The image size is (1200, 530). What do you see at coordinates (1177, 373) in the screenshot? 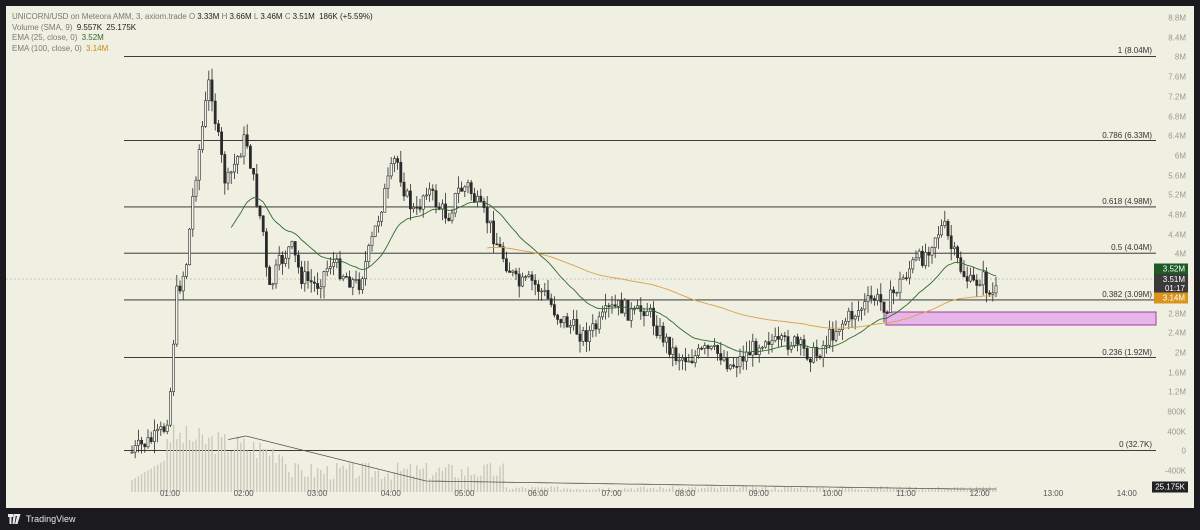
I see `price-axis-tick: 1.6M` at bounding box center [1177, 373].